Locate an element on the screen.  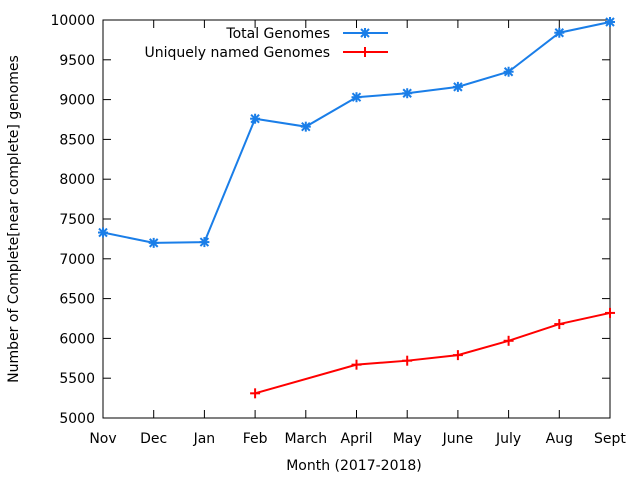
y-tick-label: 6500 is located at coordinates (77, 300).